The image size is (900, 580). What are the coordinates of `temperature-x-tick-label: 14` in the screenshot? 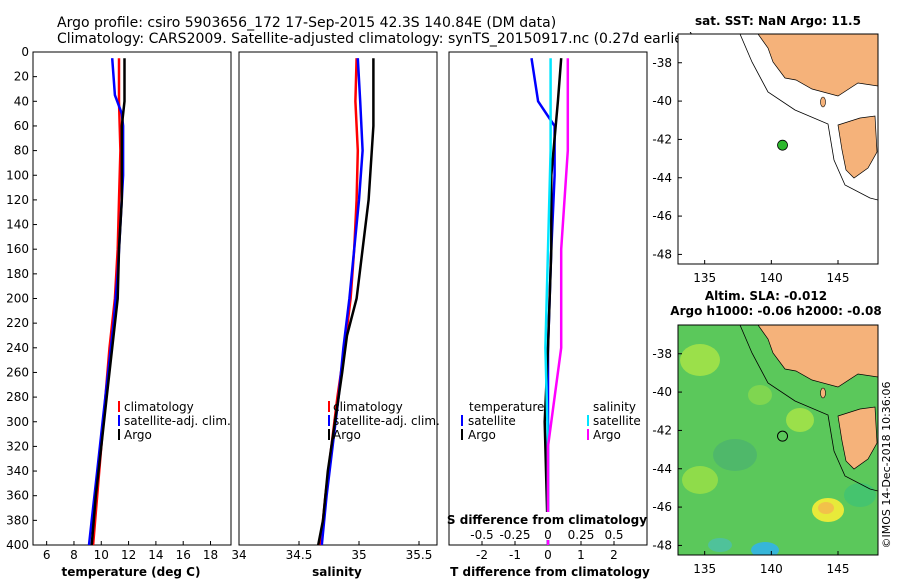 It's located at (155, 555).